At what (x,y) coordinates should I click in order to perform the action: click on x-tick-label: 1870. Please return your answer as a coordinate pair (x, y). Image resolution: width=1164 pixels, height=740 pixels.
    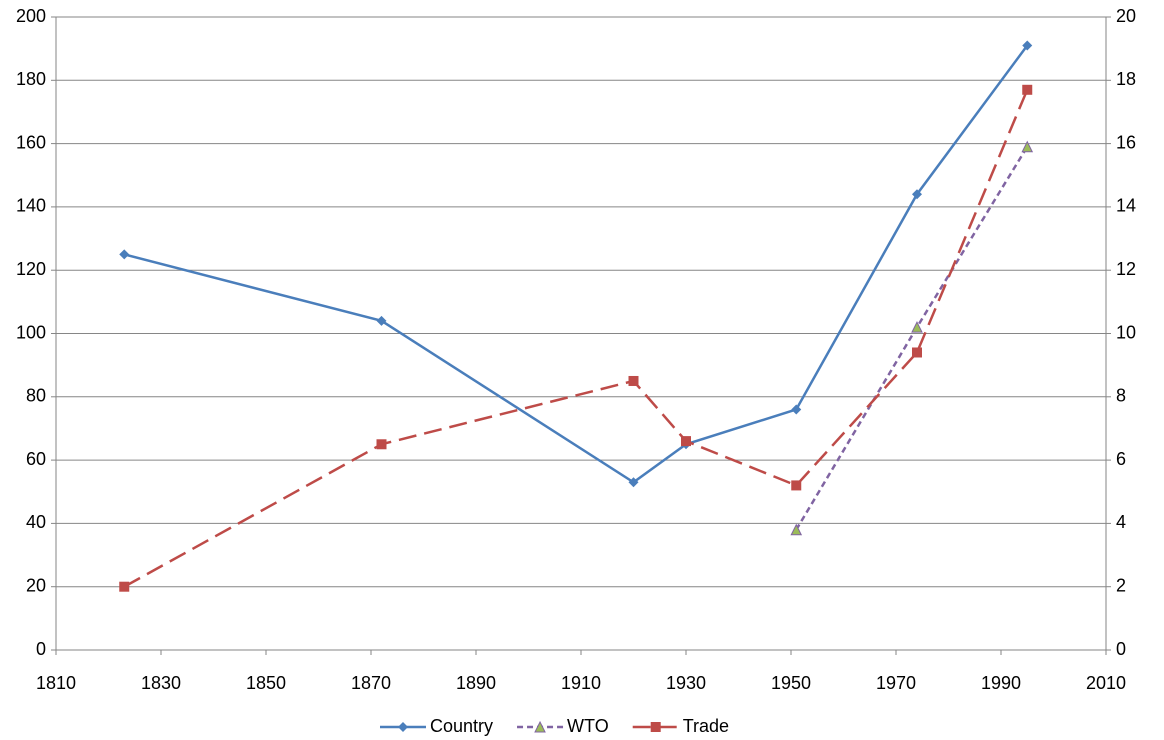
    Looking at the image, I should click on (371, 683).